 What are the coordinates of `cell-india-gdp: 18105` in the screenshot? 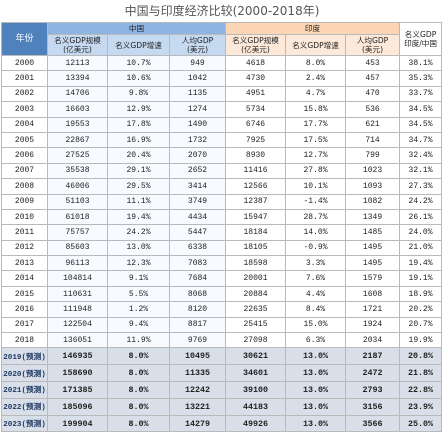 It's located at (256, 248).